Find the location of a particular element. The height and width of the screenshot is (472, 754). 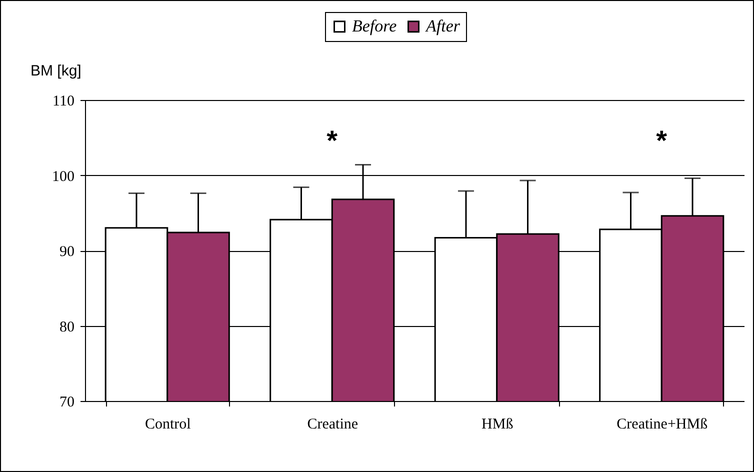

x-tick-label: Control is located at coordinates (167, 424).